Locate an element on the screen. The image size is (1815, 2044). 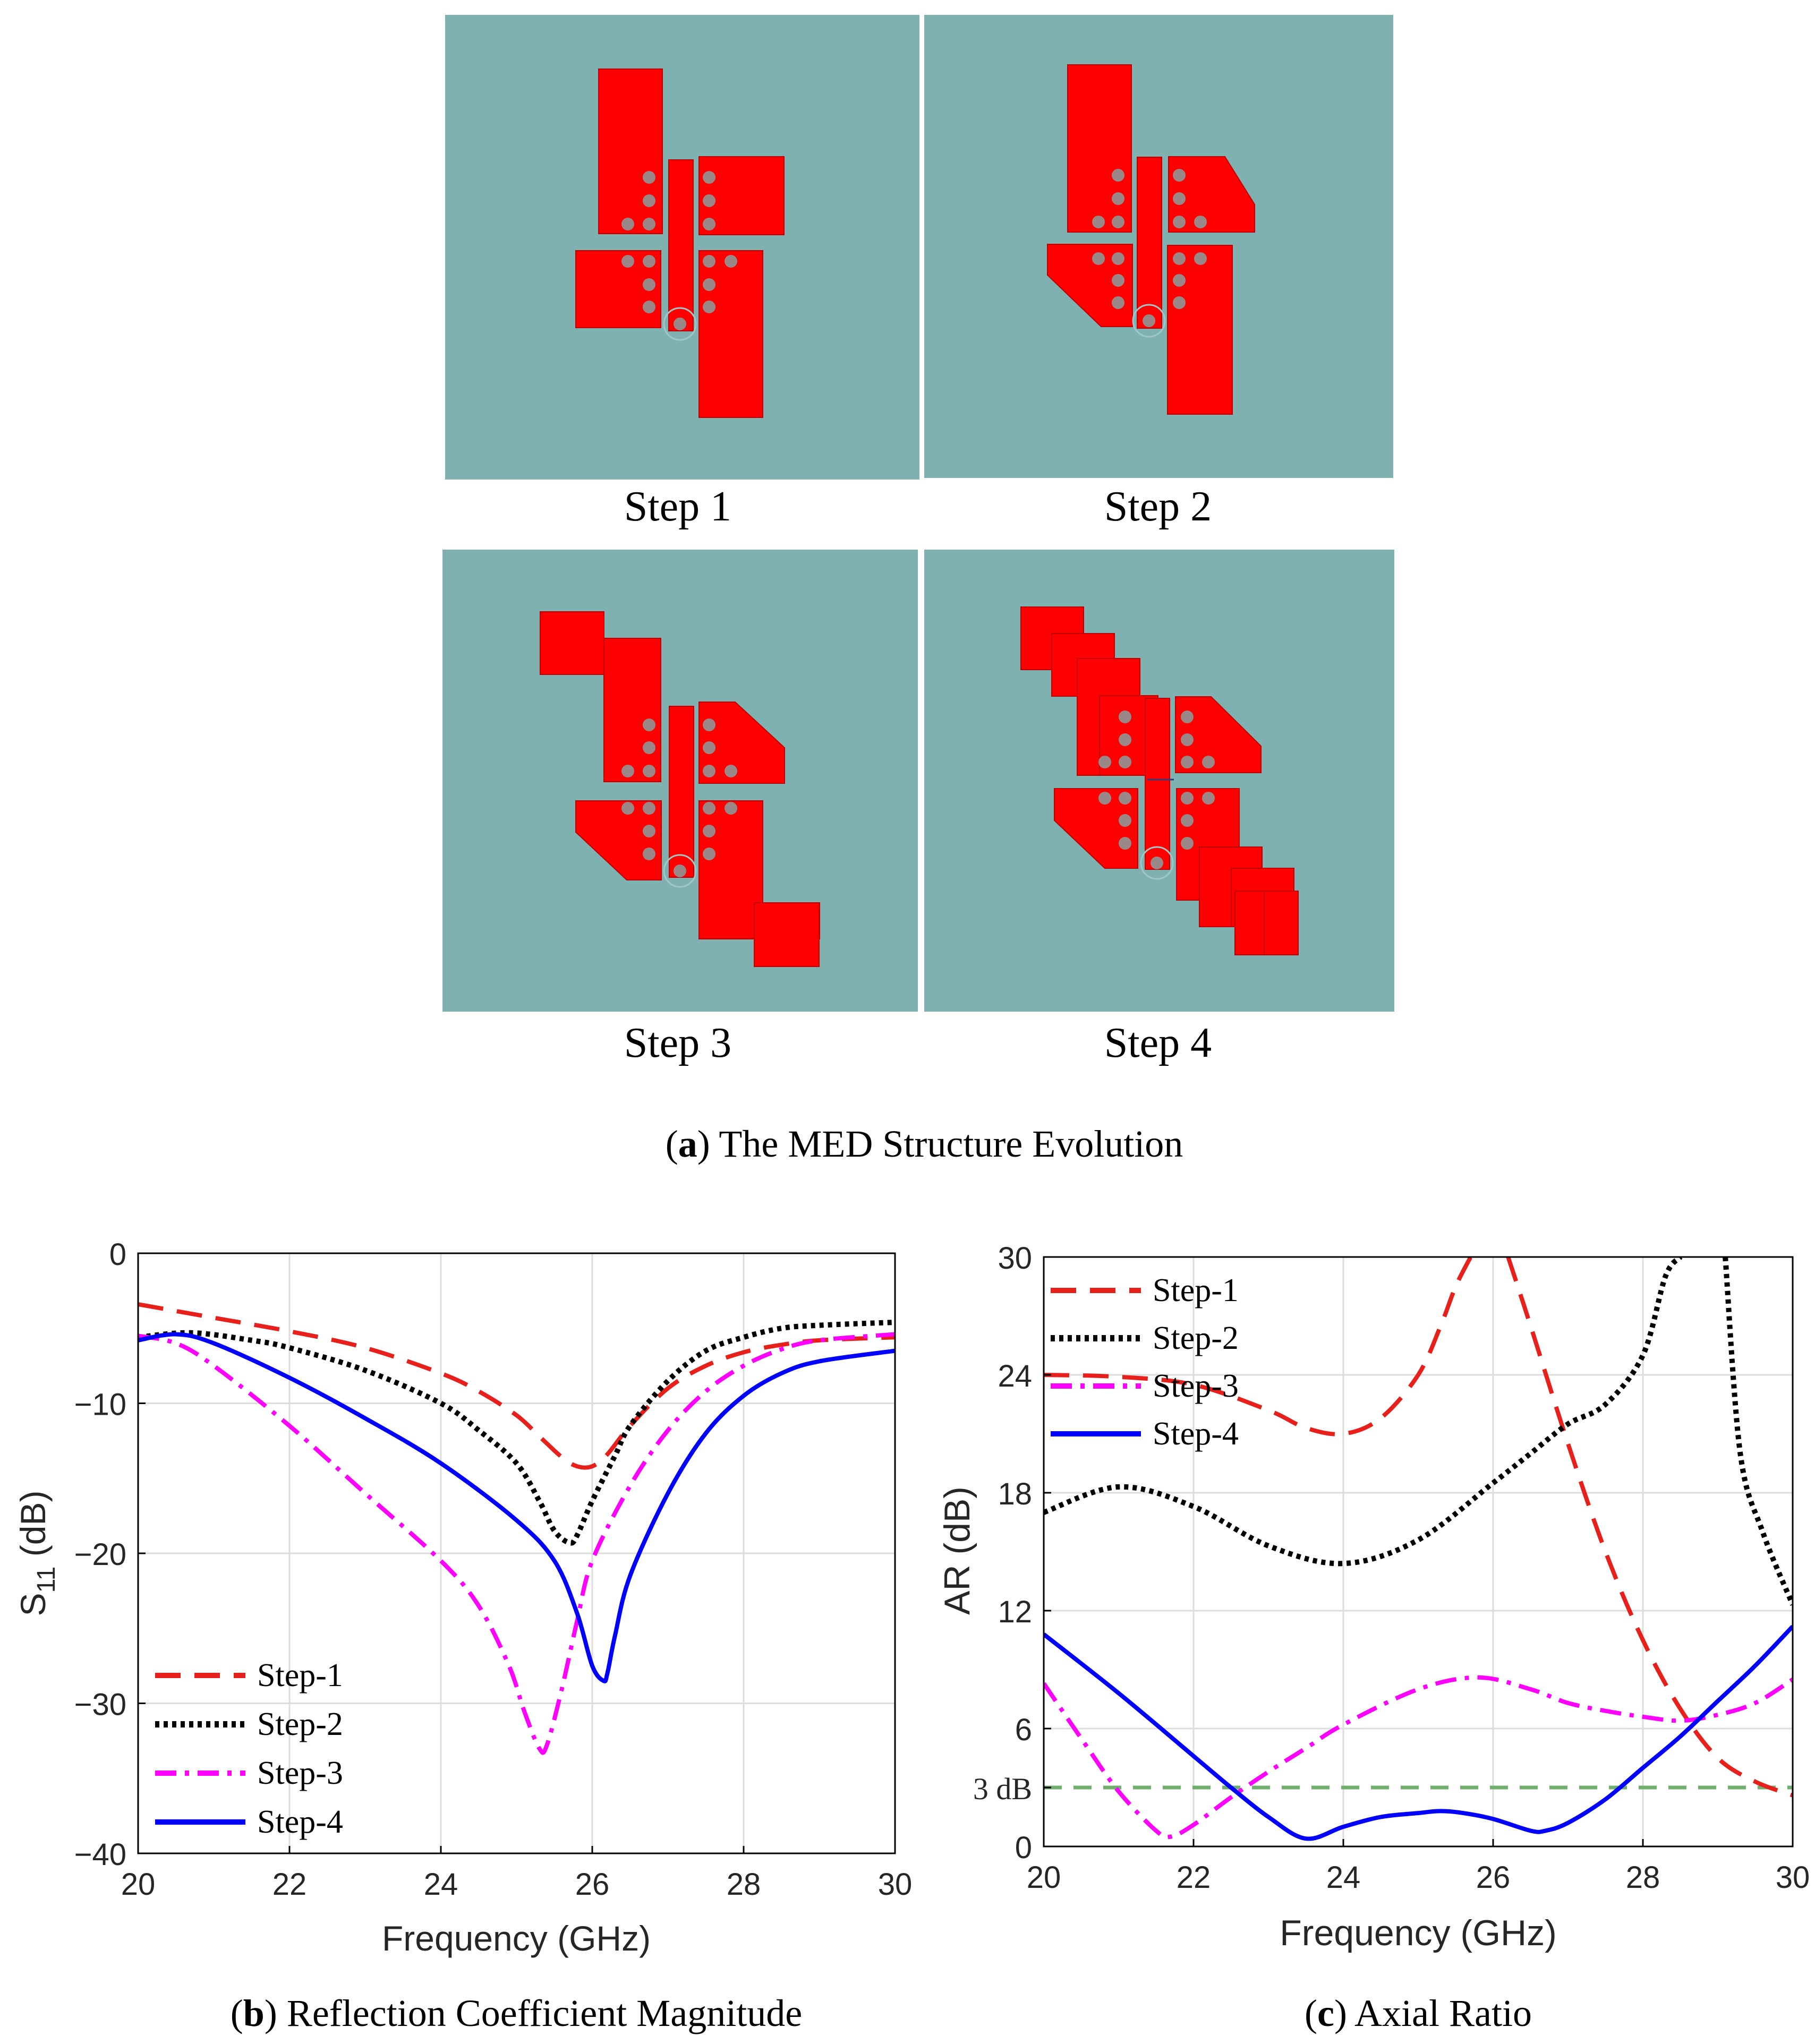
y-tick-label: 6 is located at coordinates (1023, 1730).